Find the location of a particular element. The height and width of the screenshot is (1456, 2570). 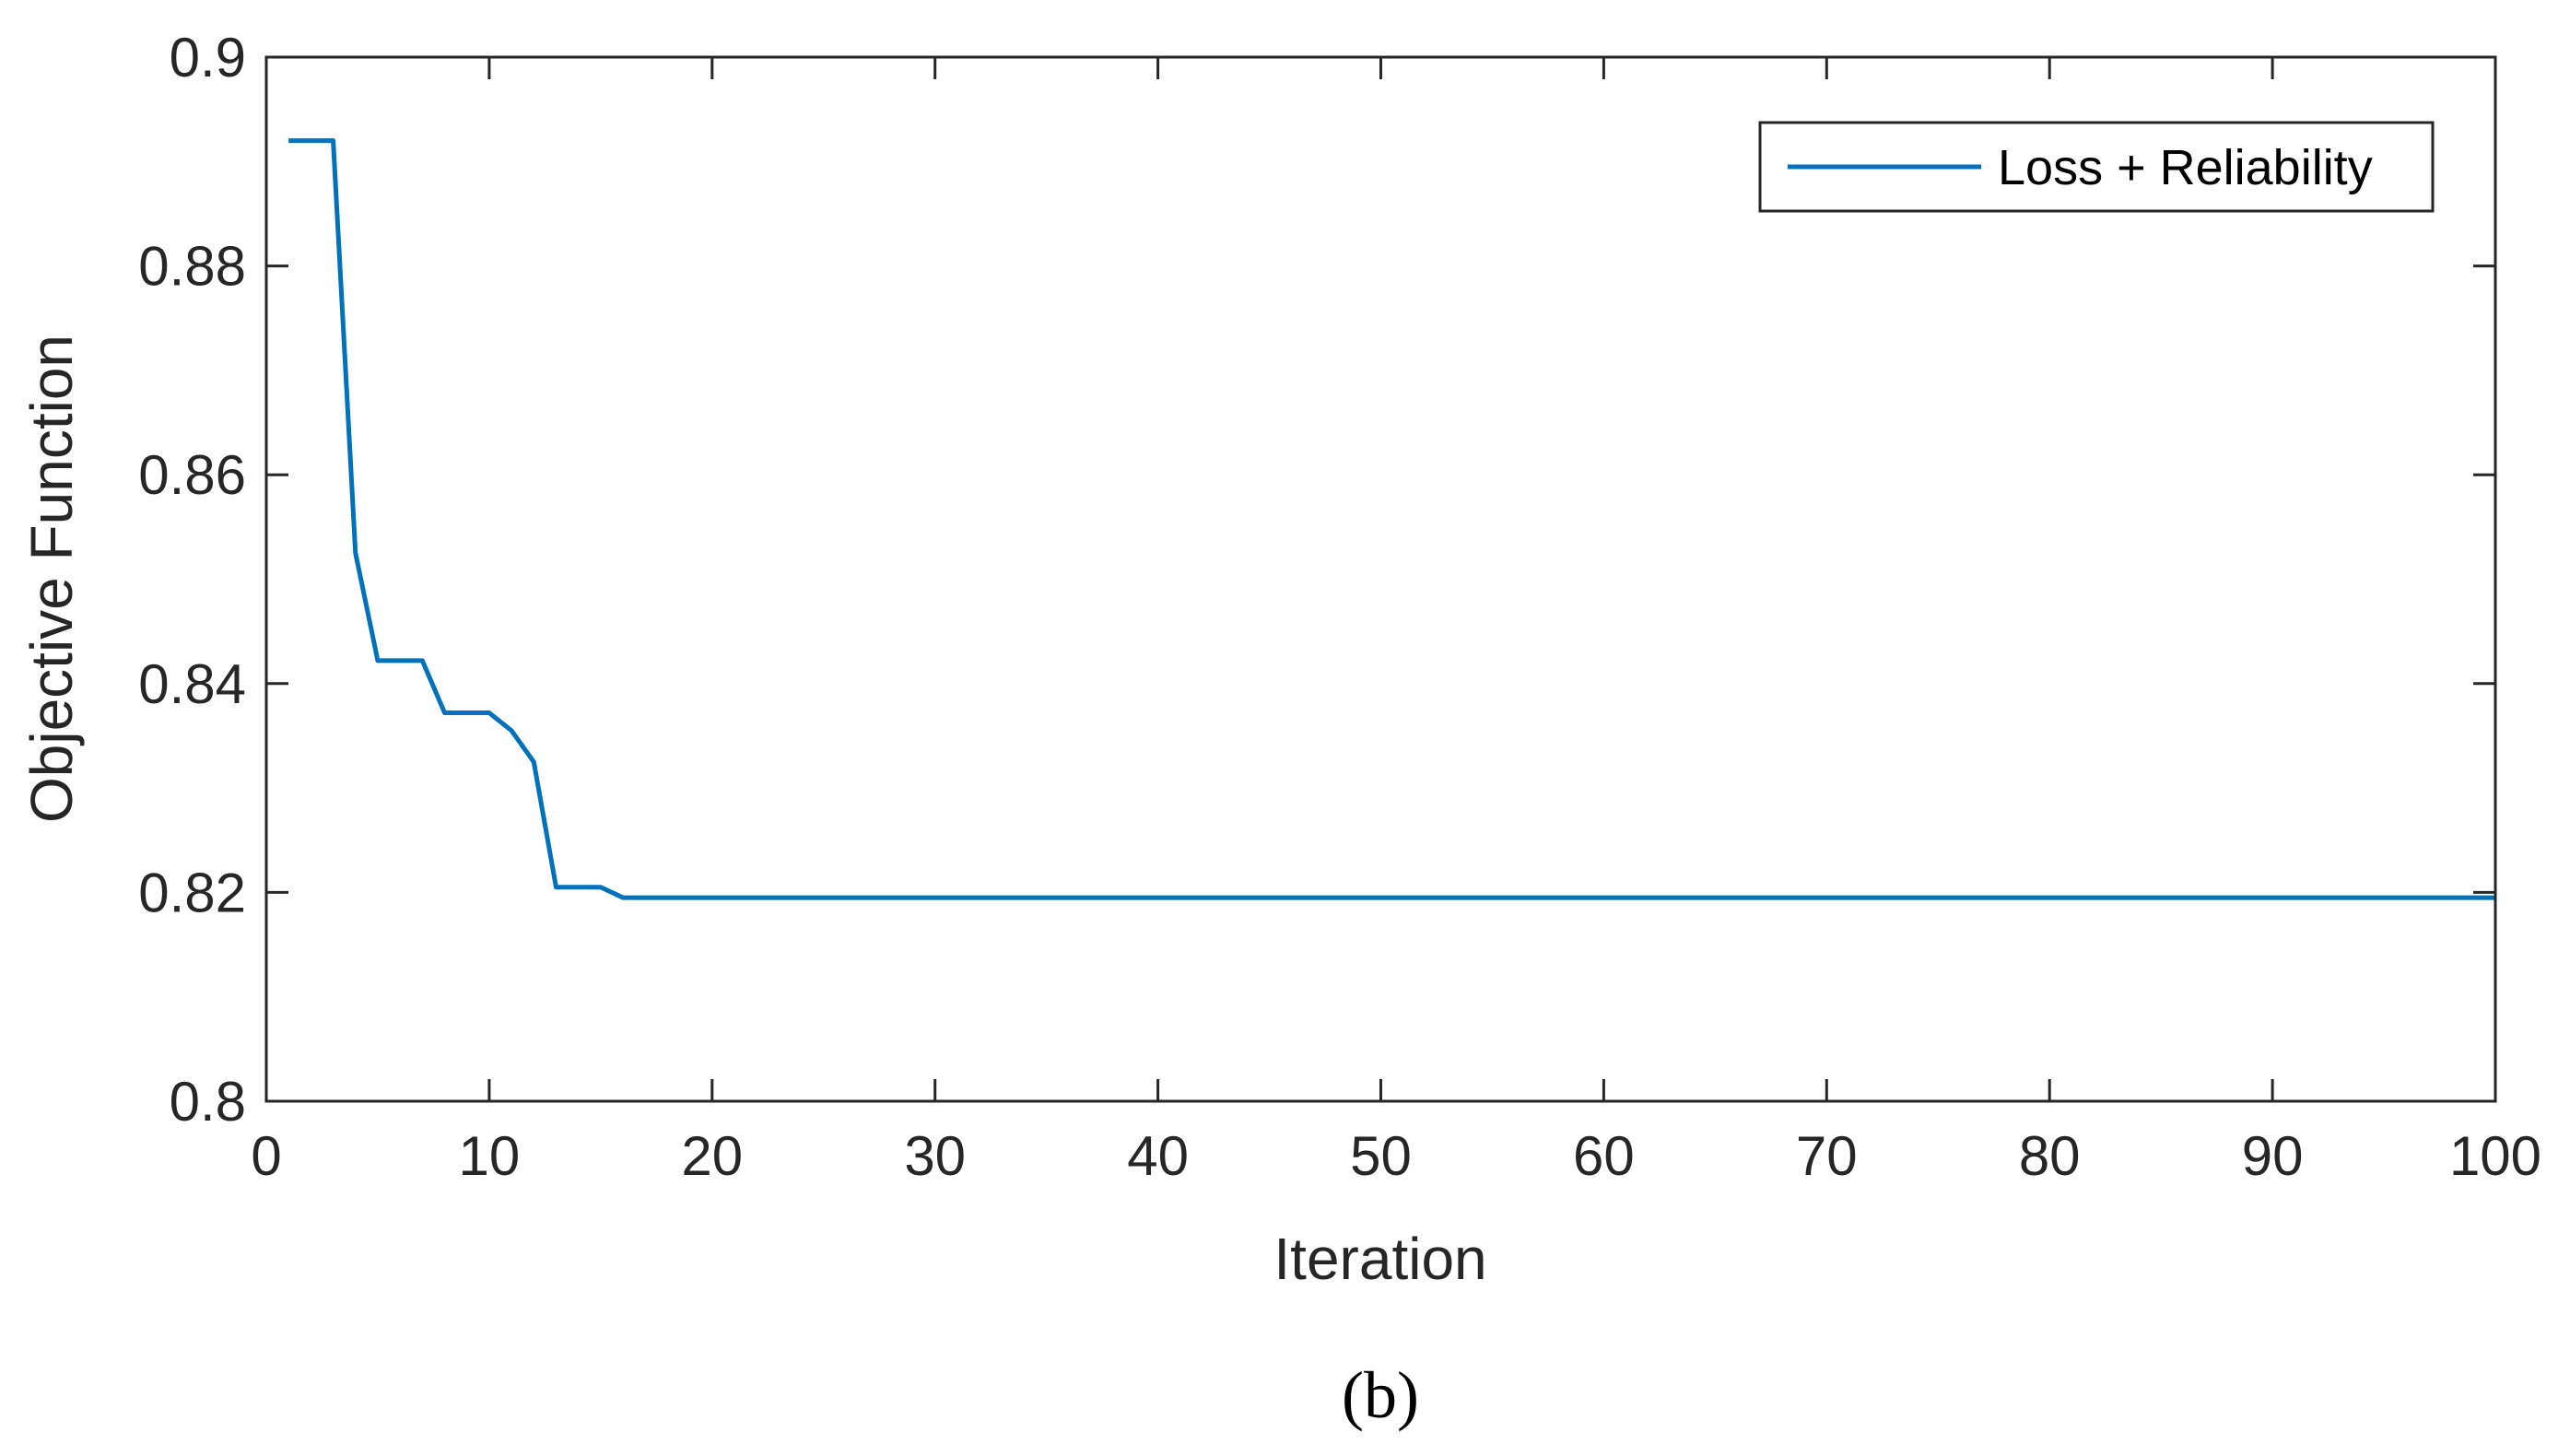

x-tick-label: 90 is located at coordinates (2273, 1156).